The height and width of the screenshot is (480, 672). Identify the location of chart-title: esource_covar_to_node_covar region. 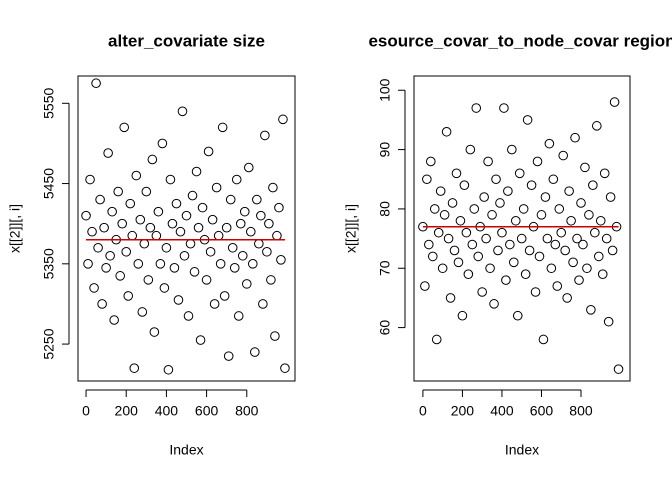
(520, 40).